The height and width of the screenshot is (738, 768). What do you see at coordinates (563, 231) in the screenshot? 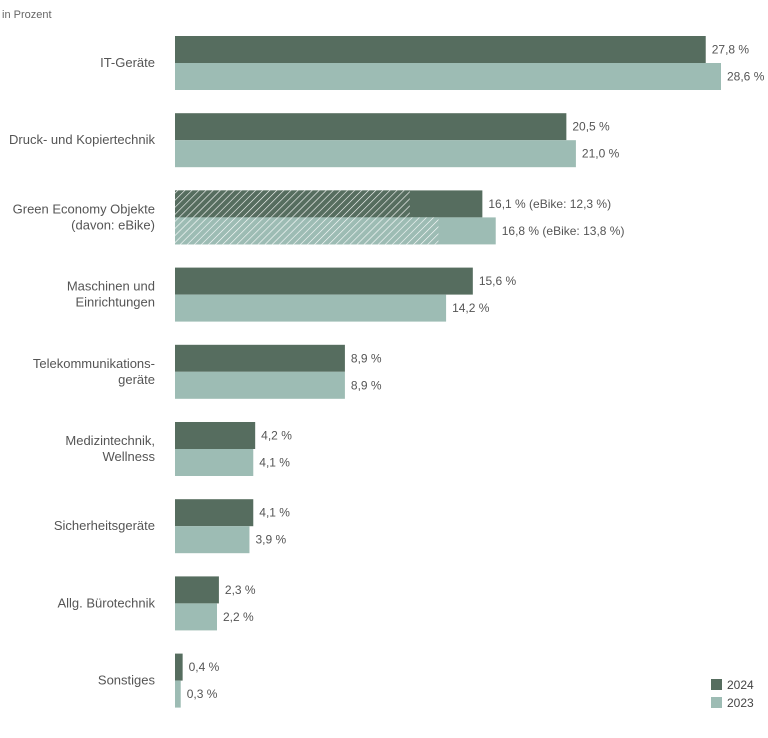
I see `value-label: 16,8 % (eBike: 13,8 %)` at bounding box center [563, 231].